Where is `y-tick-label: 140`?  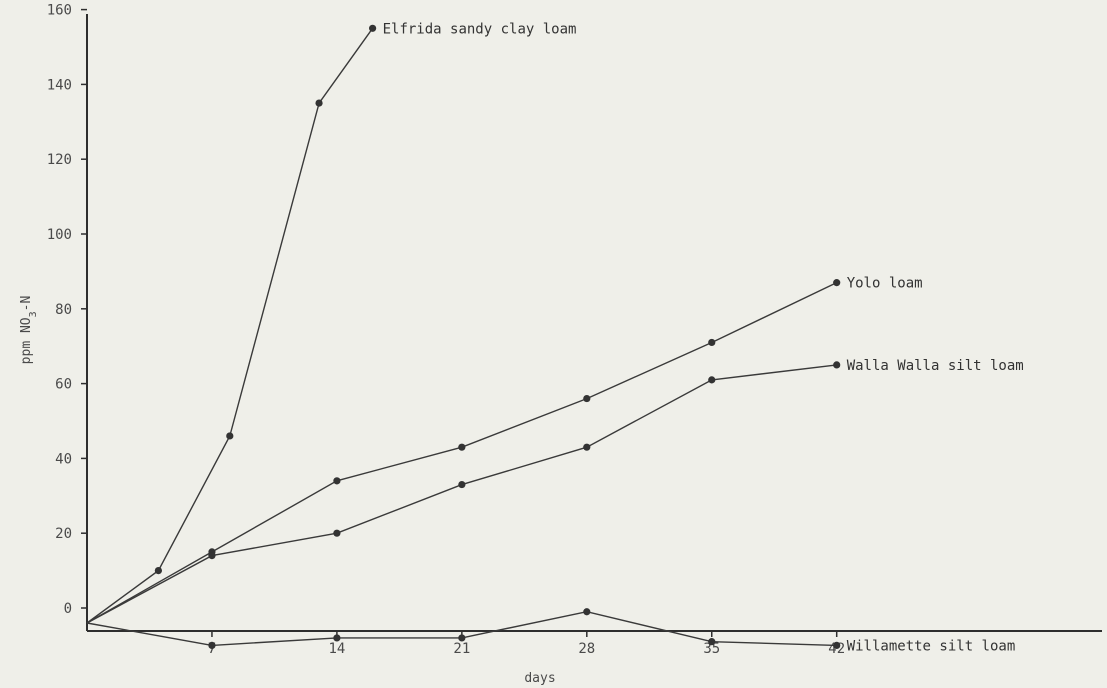
y-tick-label: 140 is located at coordinates (59, 85).